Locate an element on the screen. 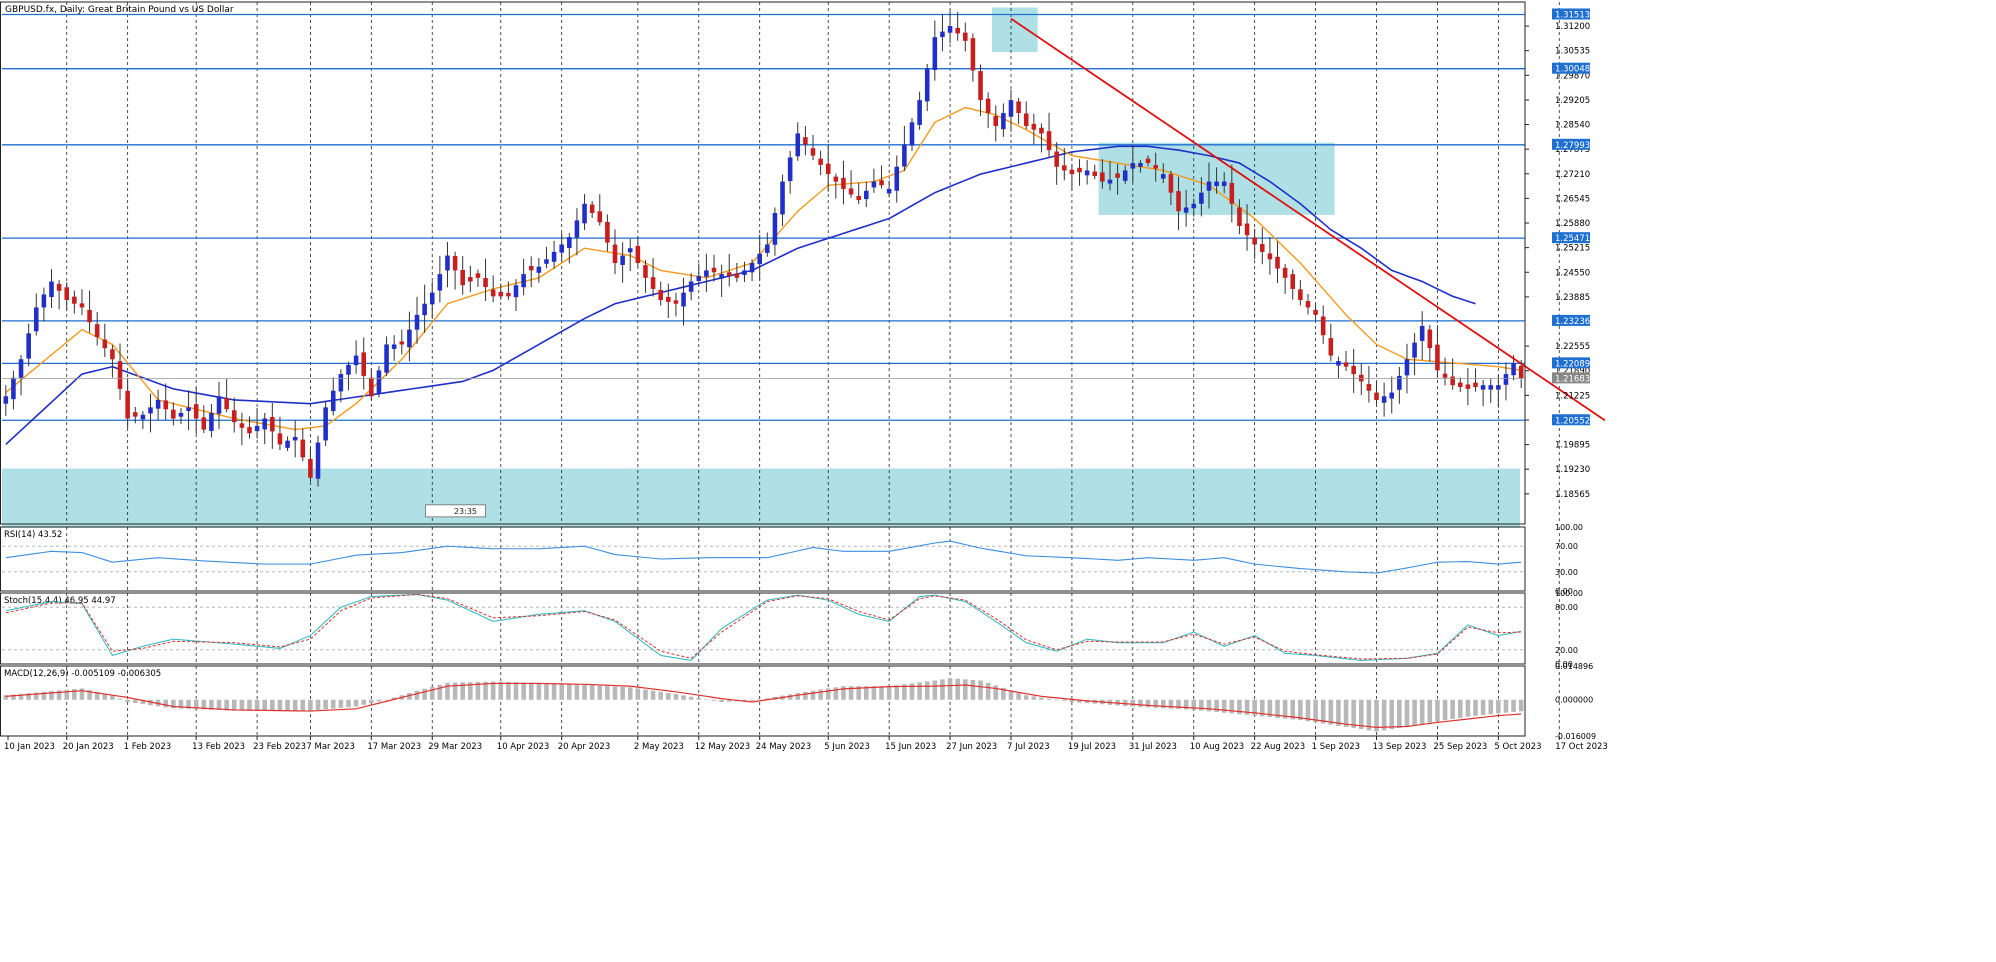  level-price-tag is located at coordinates (1571, 14).